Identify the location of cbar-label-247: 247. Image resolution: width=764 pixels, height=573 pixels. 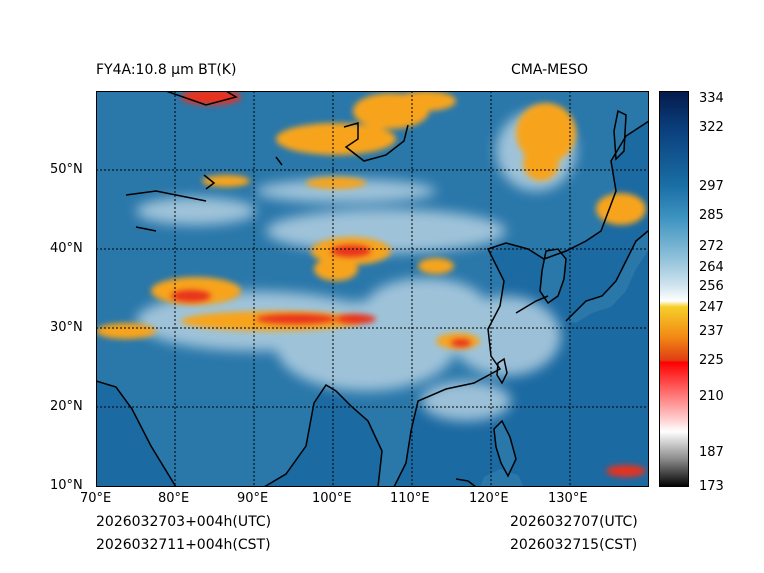
(711, 307).